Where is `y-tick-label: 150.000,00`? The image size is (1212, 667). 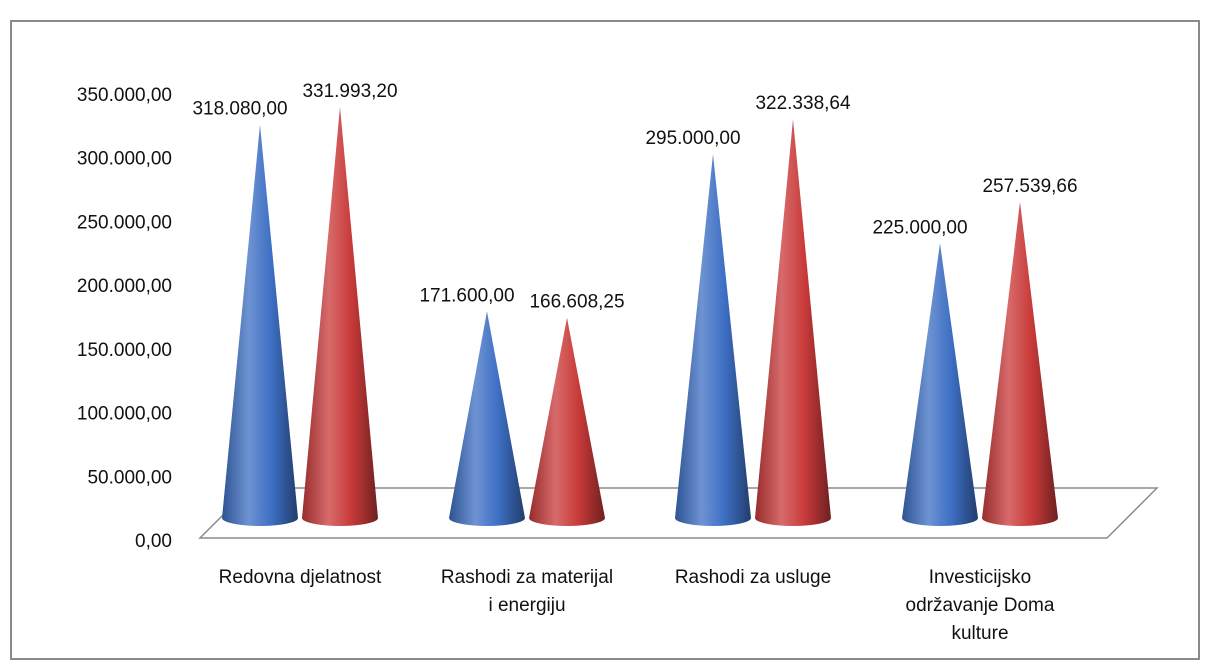 y-tick-label: 150.000,00 is located at coordinates (124, 350).